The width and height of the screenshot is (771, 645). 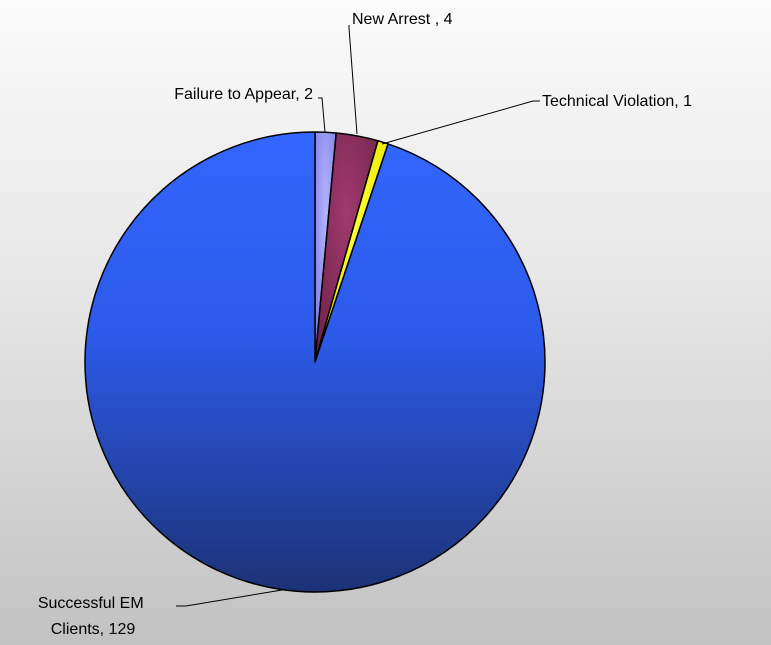 What do you see at coordinates (322, 115) in the screenshot?
I see `leader-line-failure-to-appear` at bounding box center [322, 115].